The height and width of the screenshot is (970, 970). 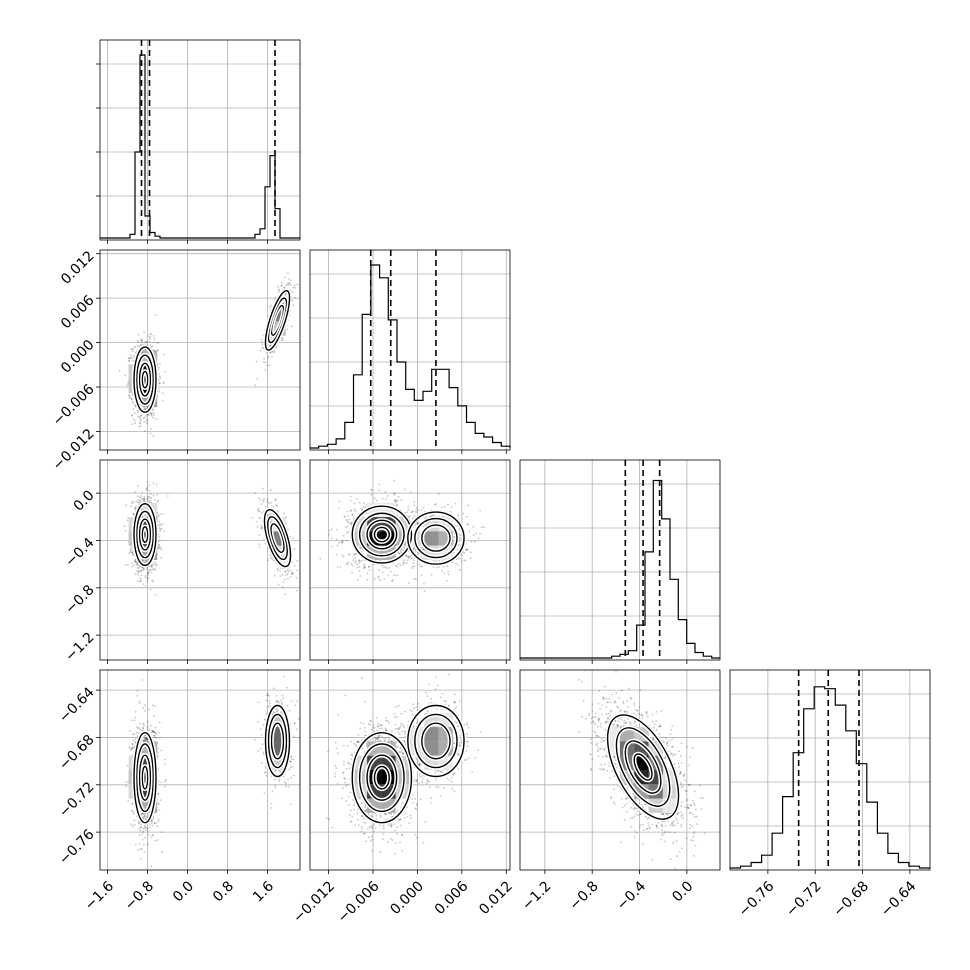 I want to click on density-content, so click(x=402, y=535).